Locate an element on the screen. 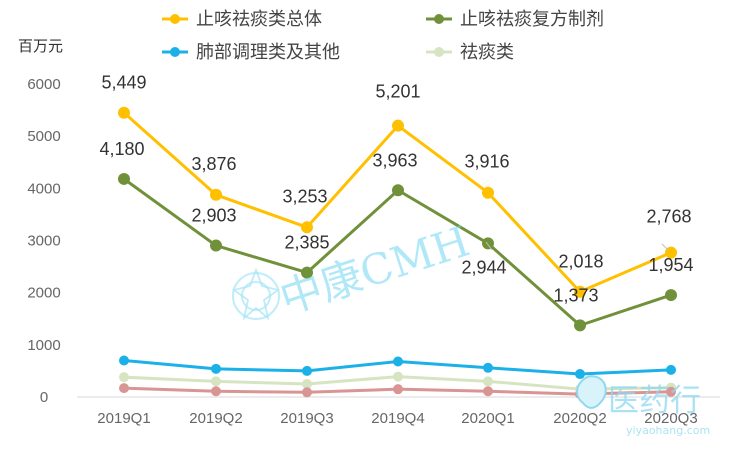 The height and width of the screenshot is (450, 740). y-tick-label: 2000 is located at coordinates (43, 293).